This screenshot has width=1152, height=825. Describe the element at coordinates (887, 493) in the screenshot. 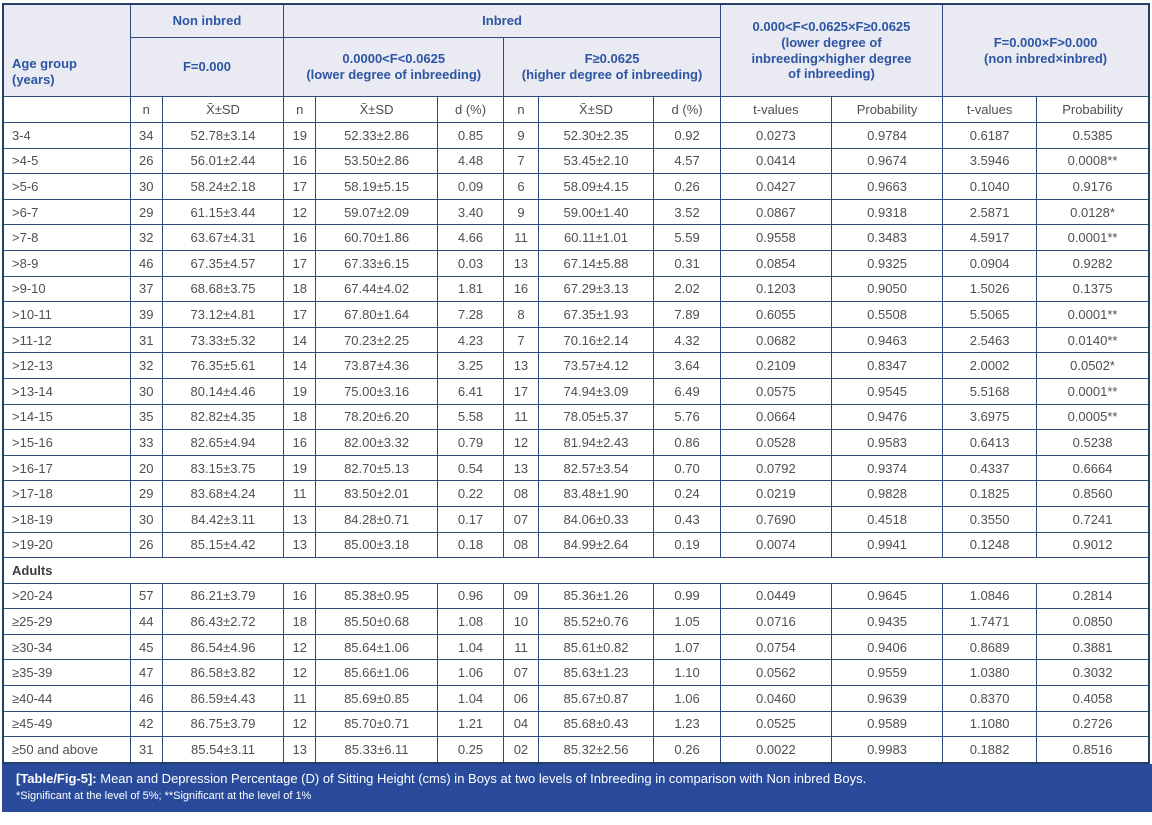

I see `value-cell: 0.9828` at that location.